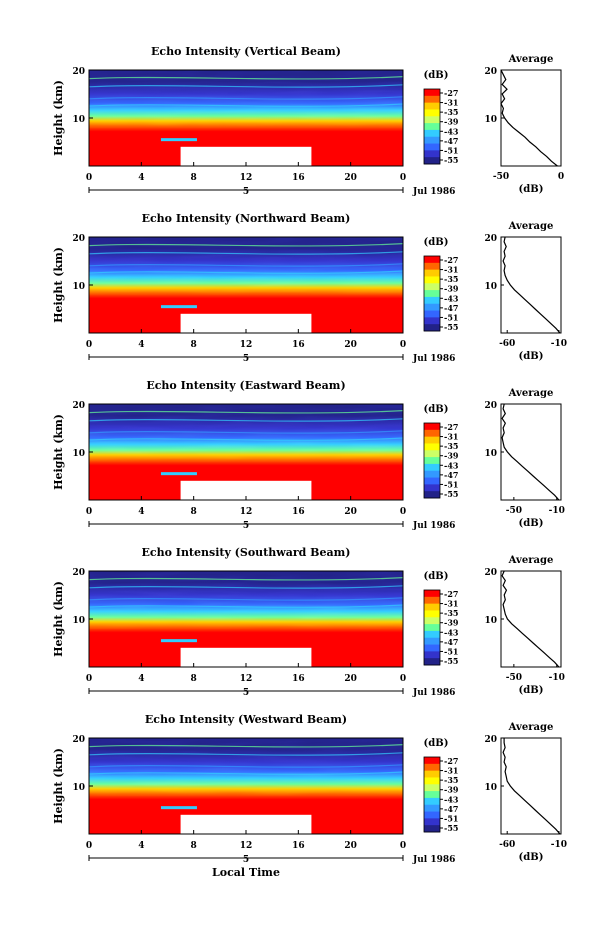 Image resolution: width=616 pixels, height=929 pixels. I want to click on xtick-label: 16, so click(298, 679).